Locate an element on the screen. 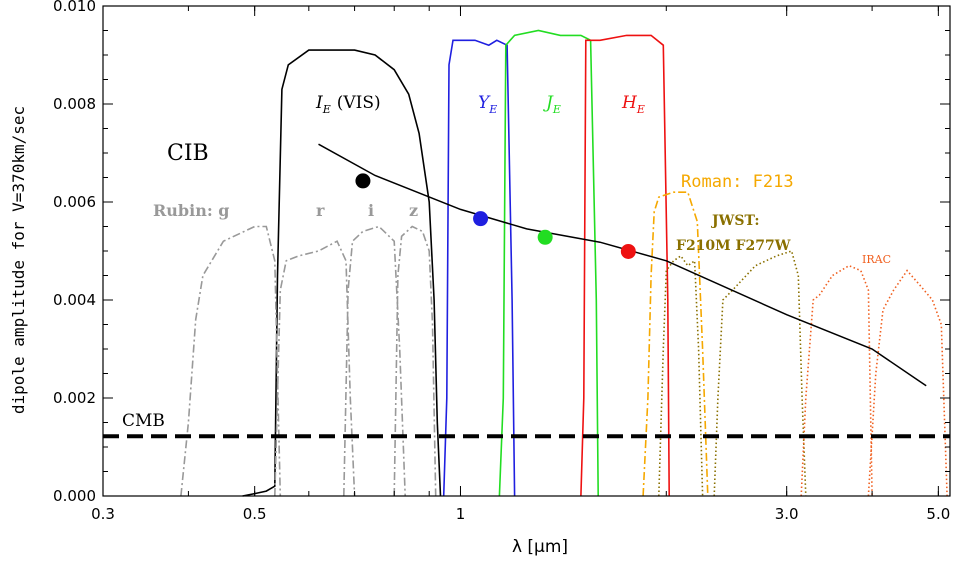 This screenshot has height=561, width=957. y-tick-label: 0.002 is located at coordinates (74, 398).